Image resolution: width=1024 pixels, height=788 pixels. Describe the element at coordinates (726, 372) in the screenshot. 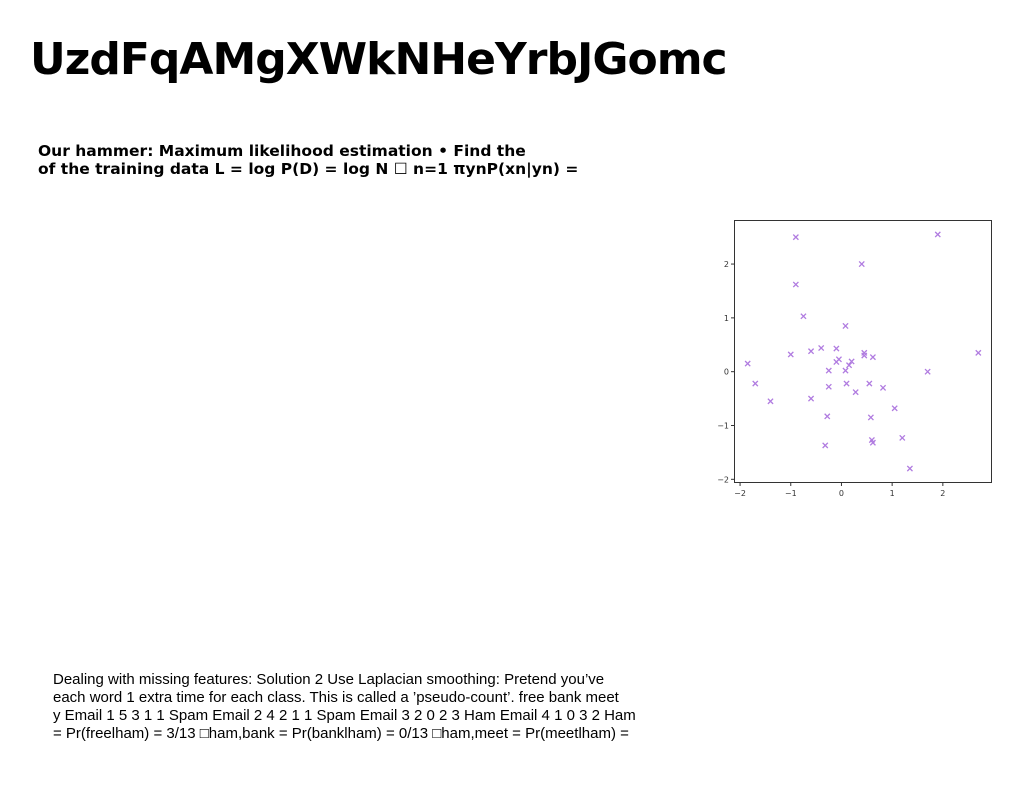

I see `y-tick-label: 0` at that location.